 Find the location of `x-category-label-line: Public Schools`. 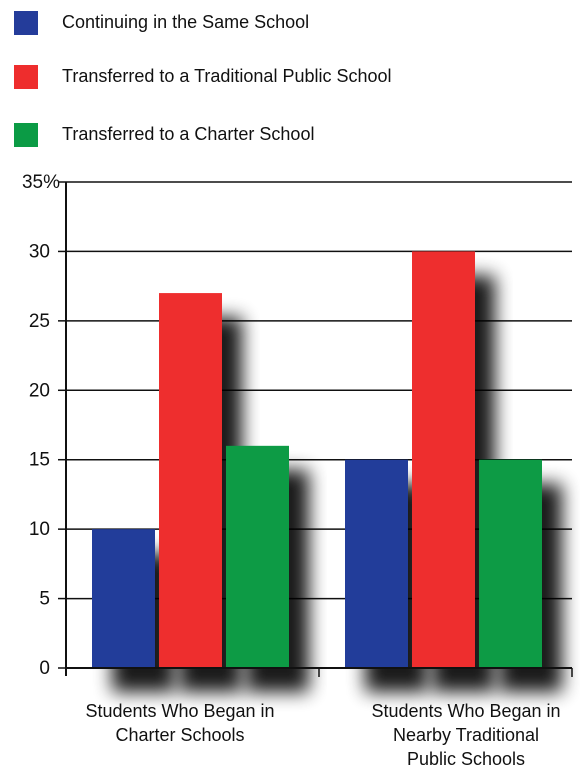

x-category-label-line: Public Schools is located at coordinates (466, 759).